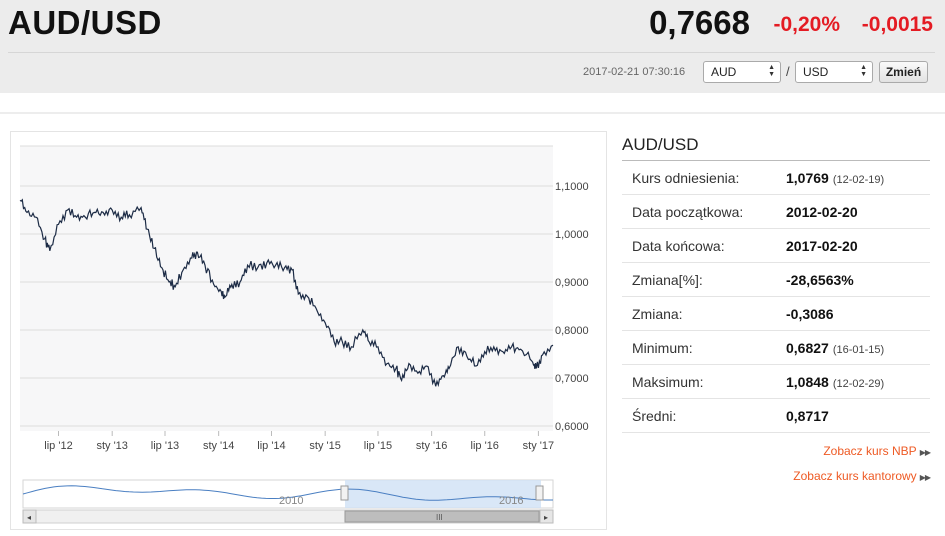 This screenshot has height=536, width=945. I want to click on scroll-left-icon: ◂, so click(29, 517).